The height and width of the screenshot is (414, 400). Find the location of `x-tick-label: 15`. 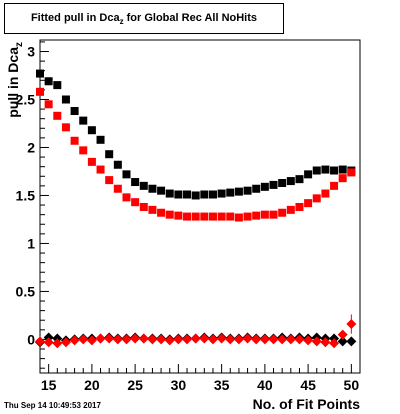

x-tick-label: 15 is located at coordinates (49, 385).